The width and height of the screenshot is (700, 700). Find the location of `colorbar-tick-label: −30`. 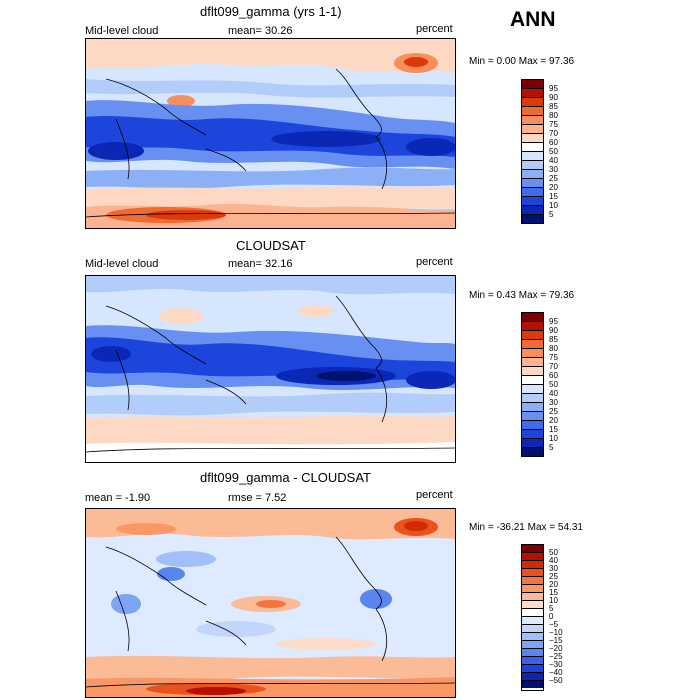

colorbar-tick-label: −30 is located at coordinates (556, 664).